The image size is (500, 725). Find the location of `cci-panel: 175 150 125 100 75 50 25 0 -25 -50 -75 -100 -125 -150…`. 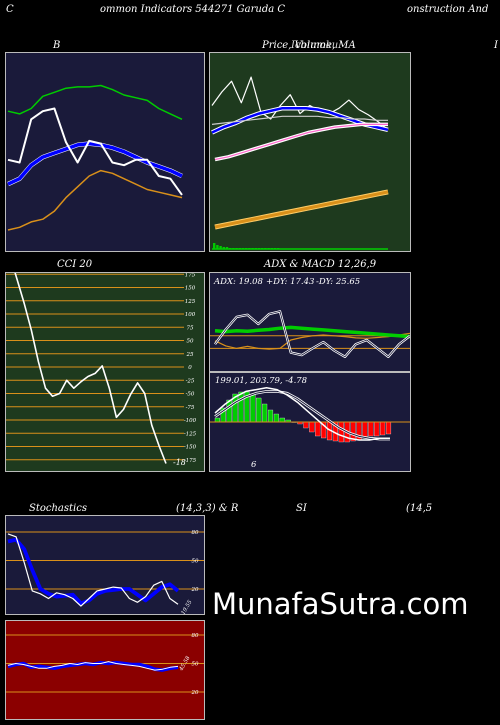

cci-panel: 175 150 125 100 75 50 25 0 -25 -50 -75 -100 -125 -150… is located at coordinates (105, 372).